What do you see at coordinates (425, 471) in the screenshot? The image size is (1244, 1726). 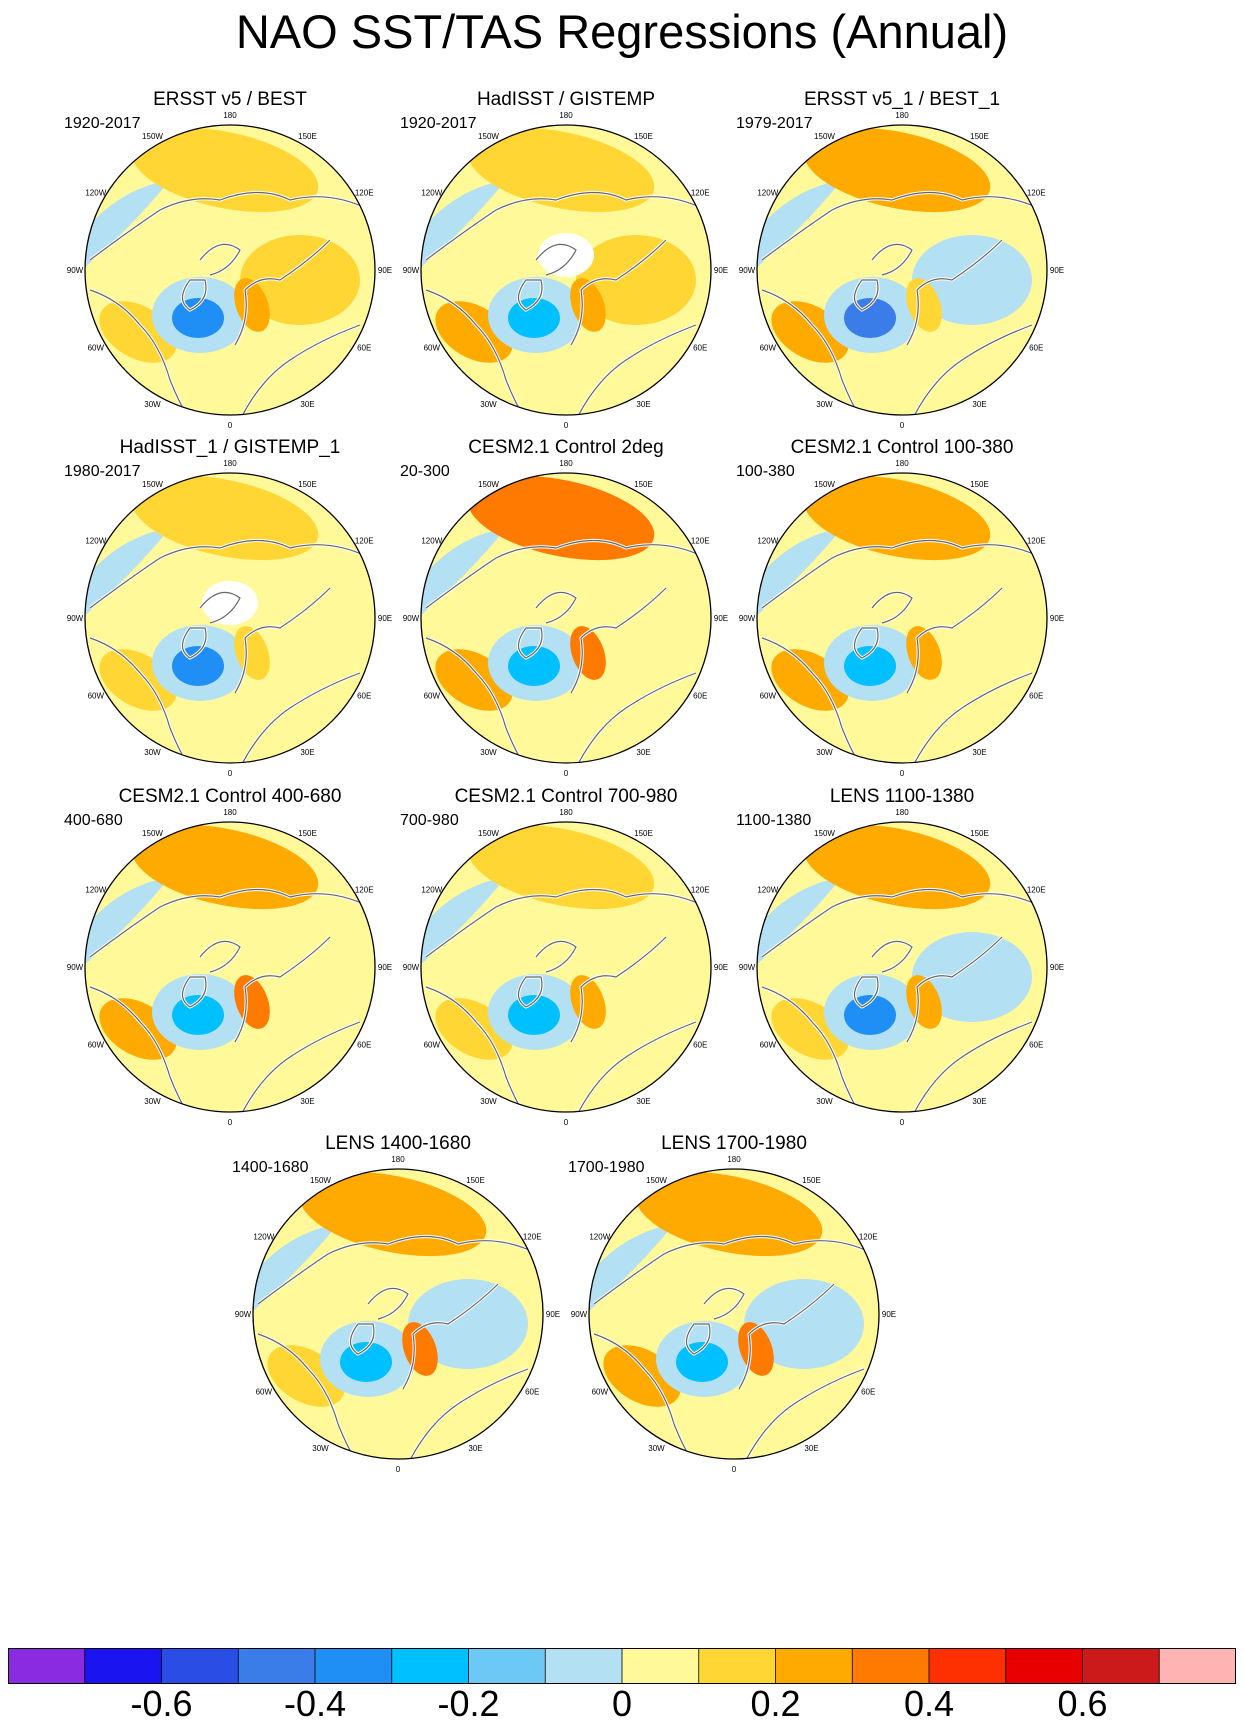 I see `panel-period: 20-300` at bounding box center [425, 471].